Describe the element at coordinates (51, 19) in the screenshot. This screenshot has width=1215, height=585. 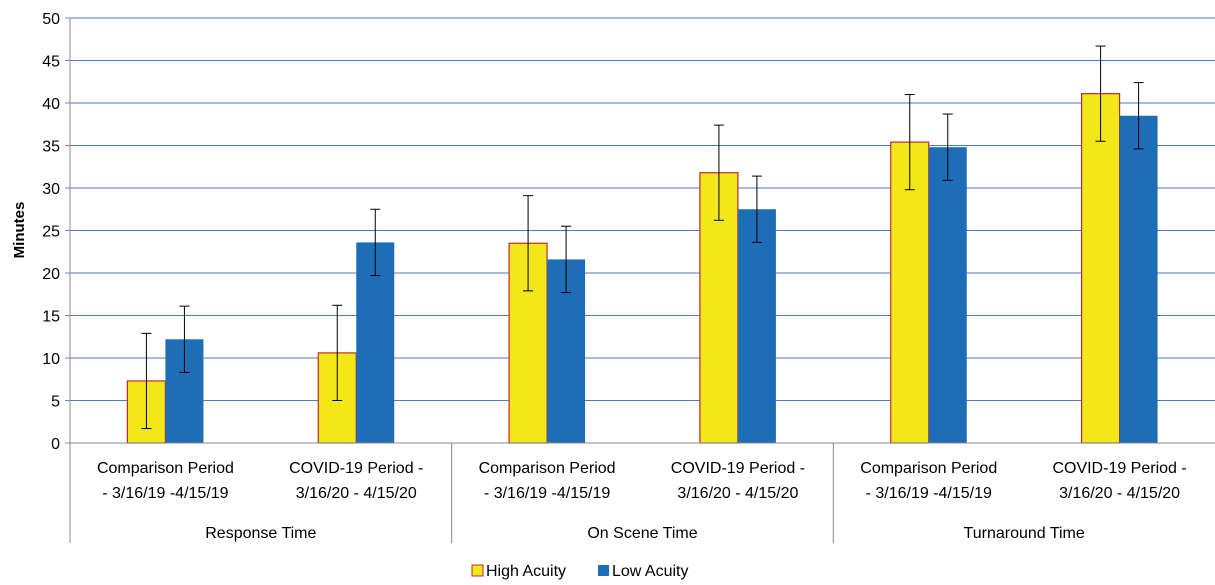
I see `y-tick-label: 50` at that location.